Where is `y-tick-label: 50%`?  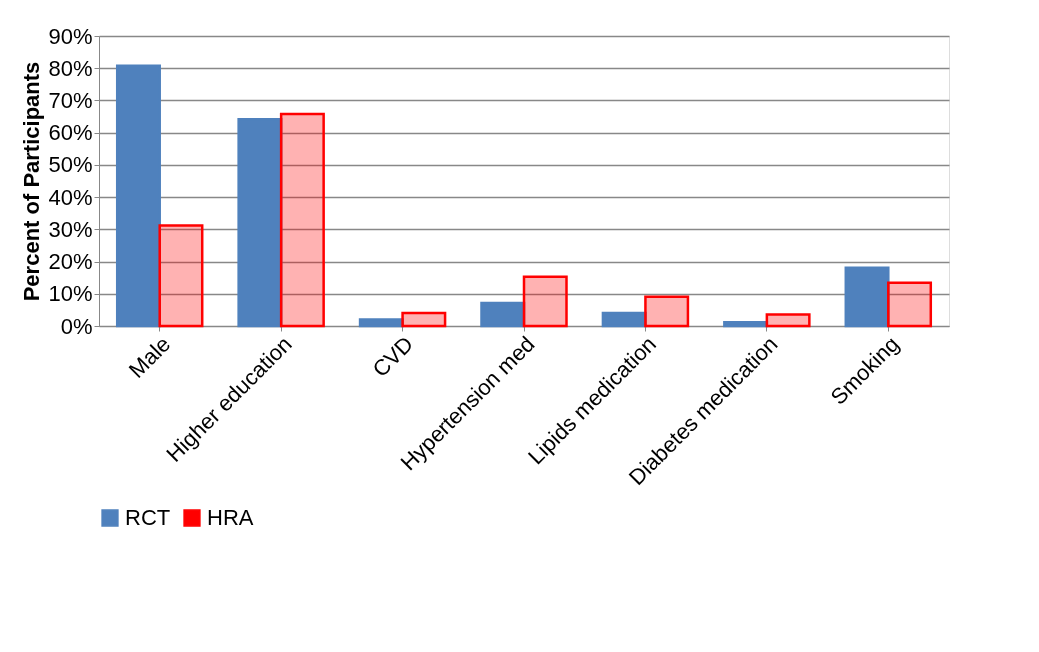
y-tick-label: 50% is located at coordinates (70, 165).